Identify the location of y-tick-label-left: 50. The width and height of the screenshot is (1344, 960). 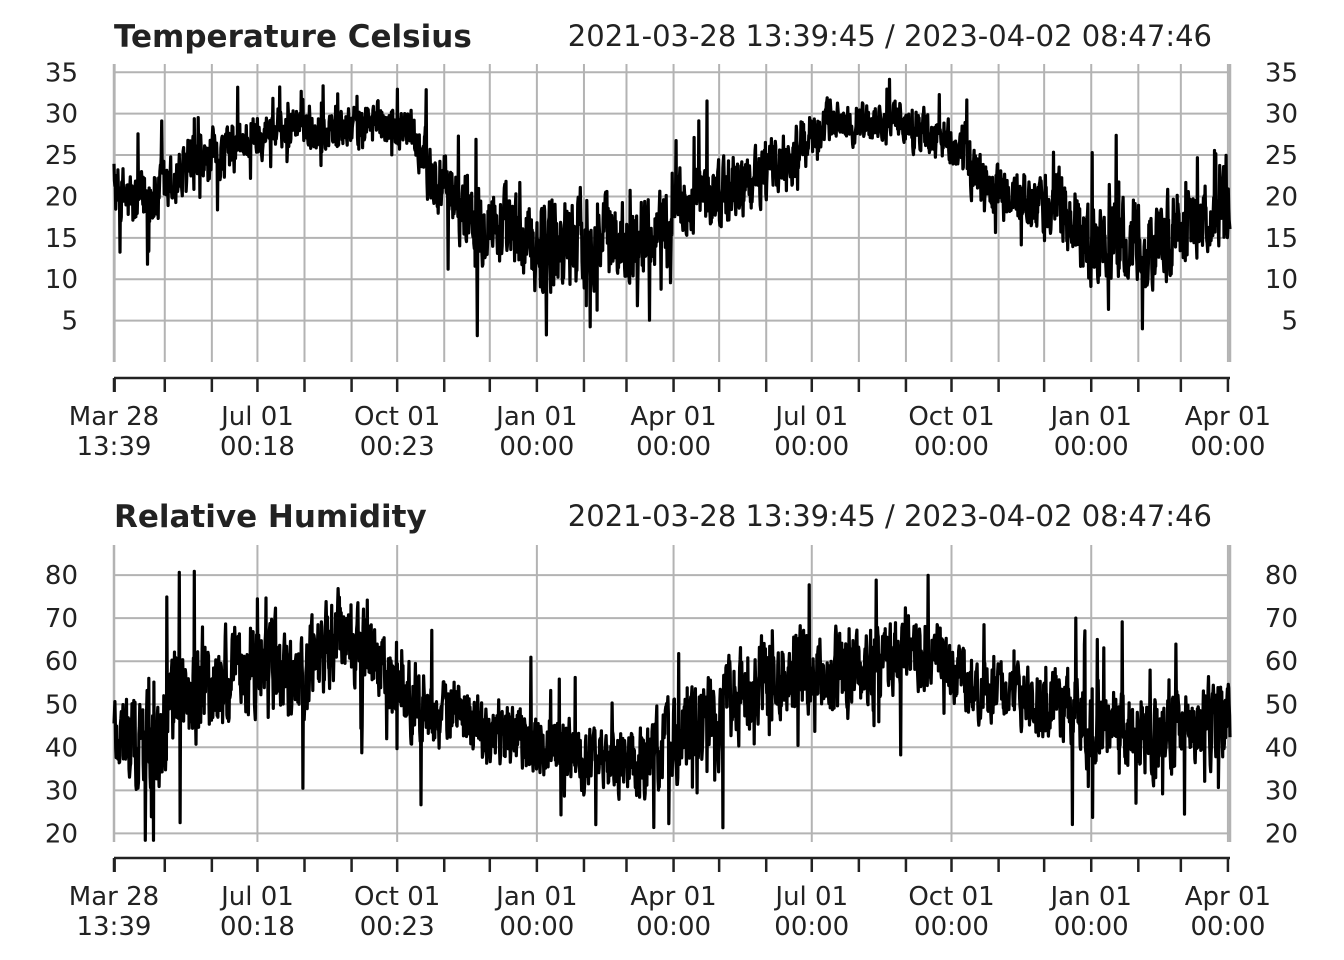
(61, 705).